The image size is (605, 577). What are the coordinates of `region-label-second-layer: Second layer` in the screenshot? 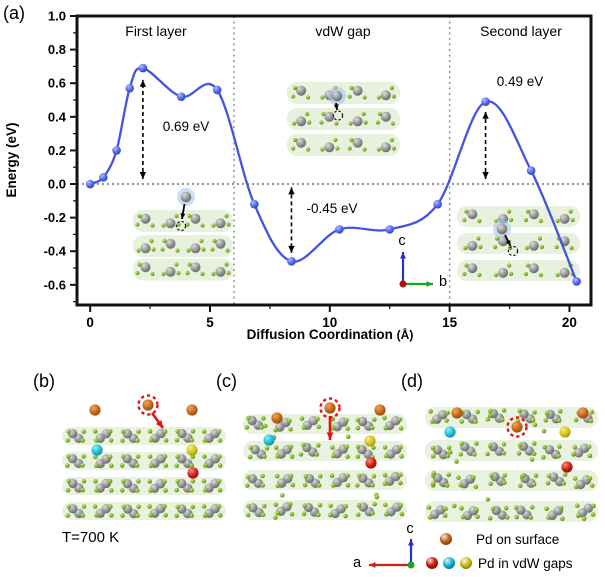 It's located at (521, 31).